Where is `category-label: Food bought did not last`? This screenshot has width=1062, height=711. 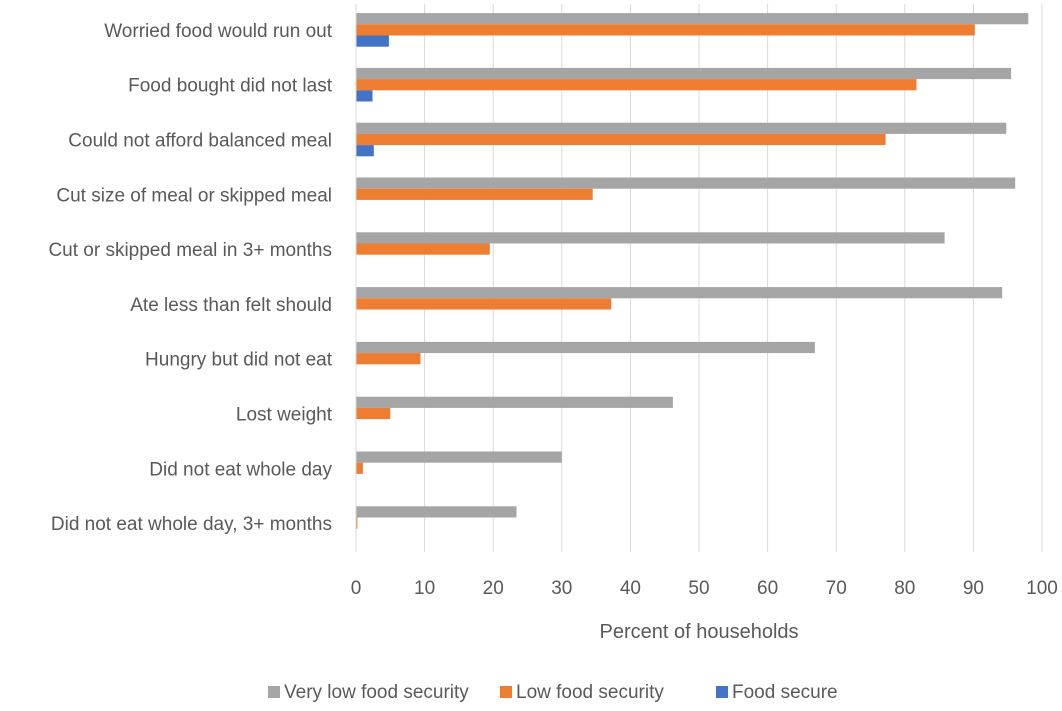 category-label: Food bought did not last is located at coordinates (230, 86).